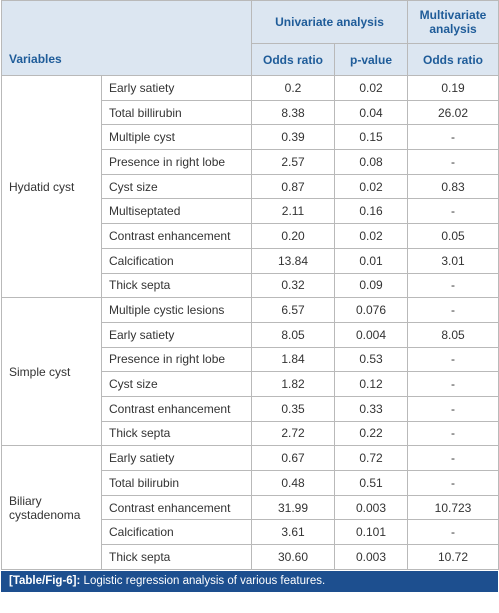 This screenshot has width=499, height=613. What do you see at coordinates (293, 359) in the screenshot?
I see `value-cell: 1.84` at bounding box center [293, 359].